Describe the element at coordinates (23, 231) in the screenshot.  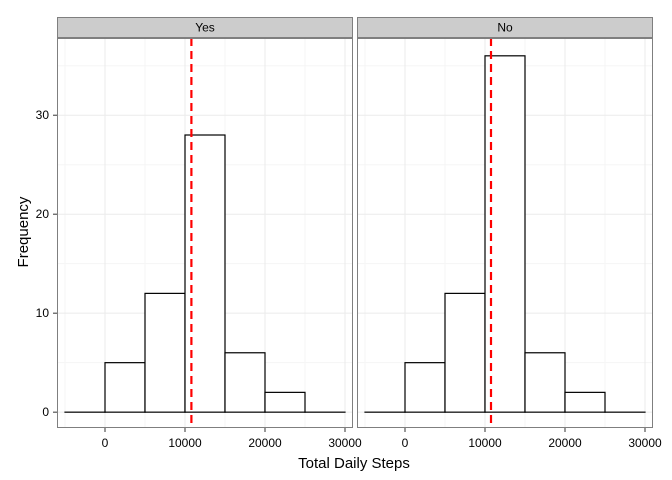
I see `y-axis-title: Frequency` at that location.